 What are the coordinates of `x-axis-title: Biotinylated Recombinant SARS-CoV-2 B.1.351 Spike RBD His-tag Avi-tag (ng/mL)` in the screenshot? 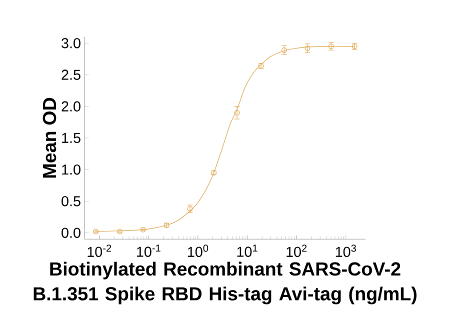 It's located at (225, 283).